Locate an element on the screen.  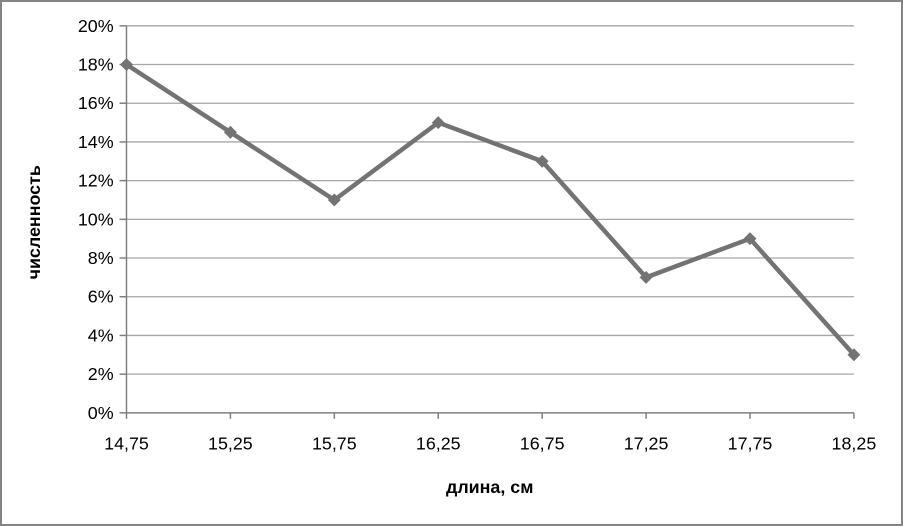
x-tick-label: 16,75 is located at coordinates (542, 444).